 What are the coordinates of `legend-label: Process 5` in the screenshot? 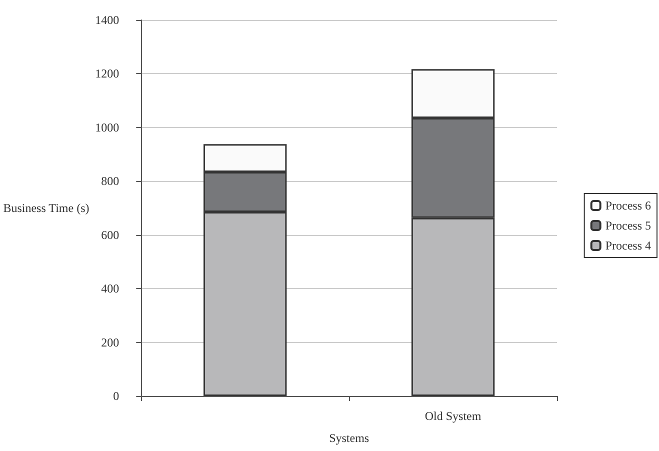 It's located at (628, 225).